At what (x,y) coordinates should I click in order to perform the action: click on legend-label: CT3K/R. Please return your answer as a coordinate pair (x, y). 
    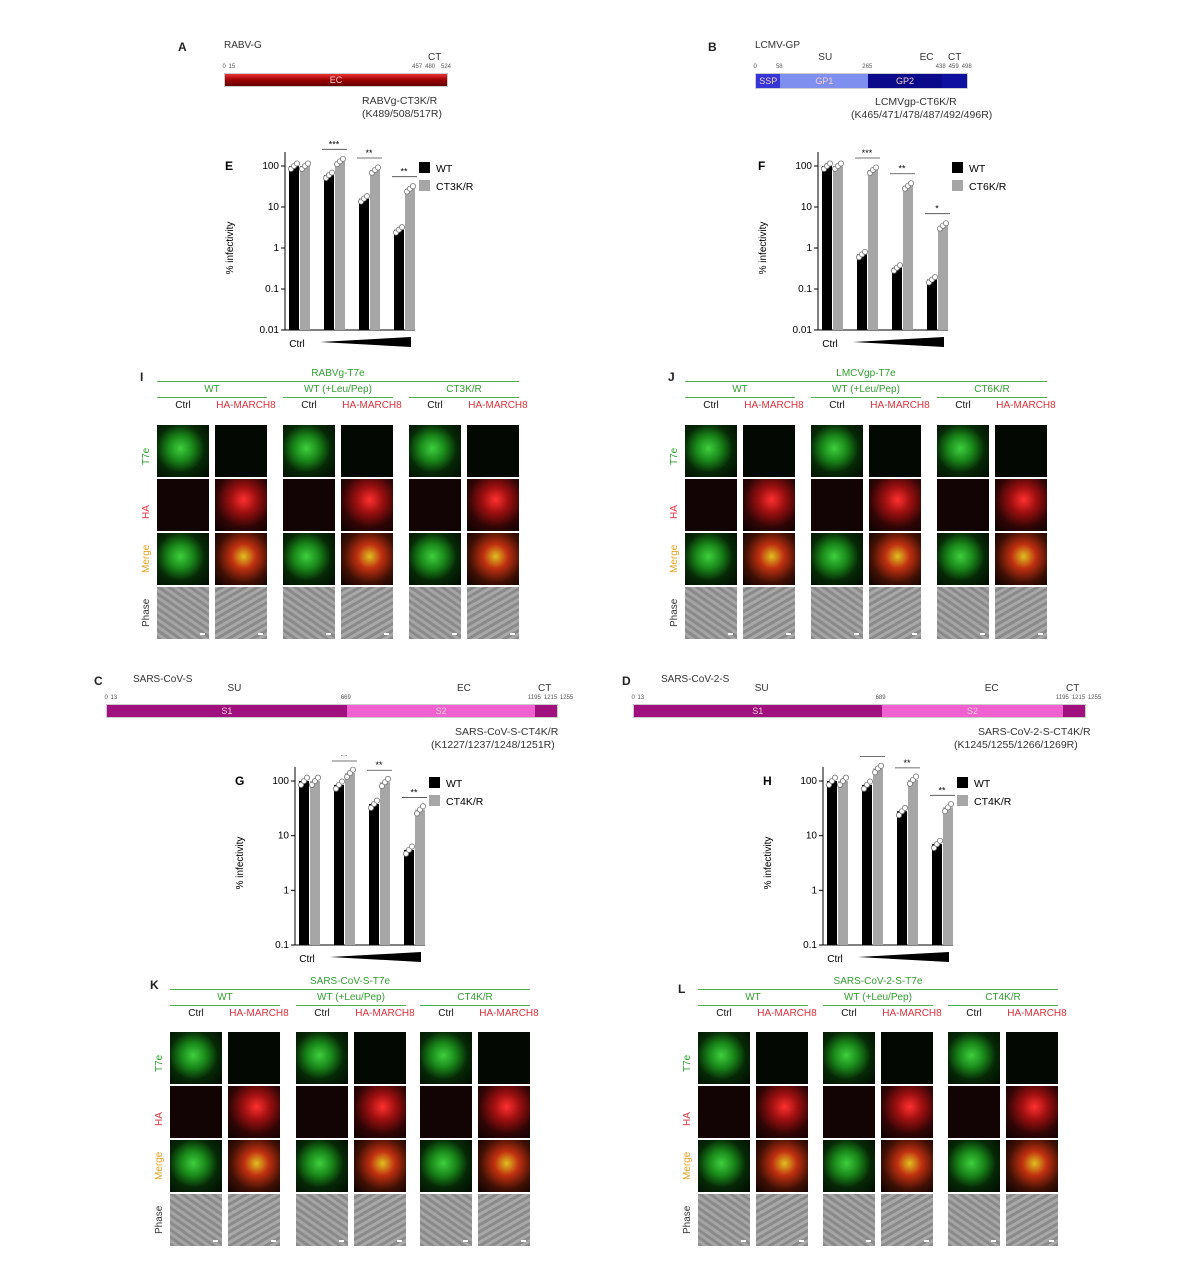
    Looking at the image, I should click on (455, 187).